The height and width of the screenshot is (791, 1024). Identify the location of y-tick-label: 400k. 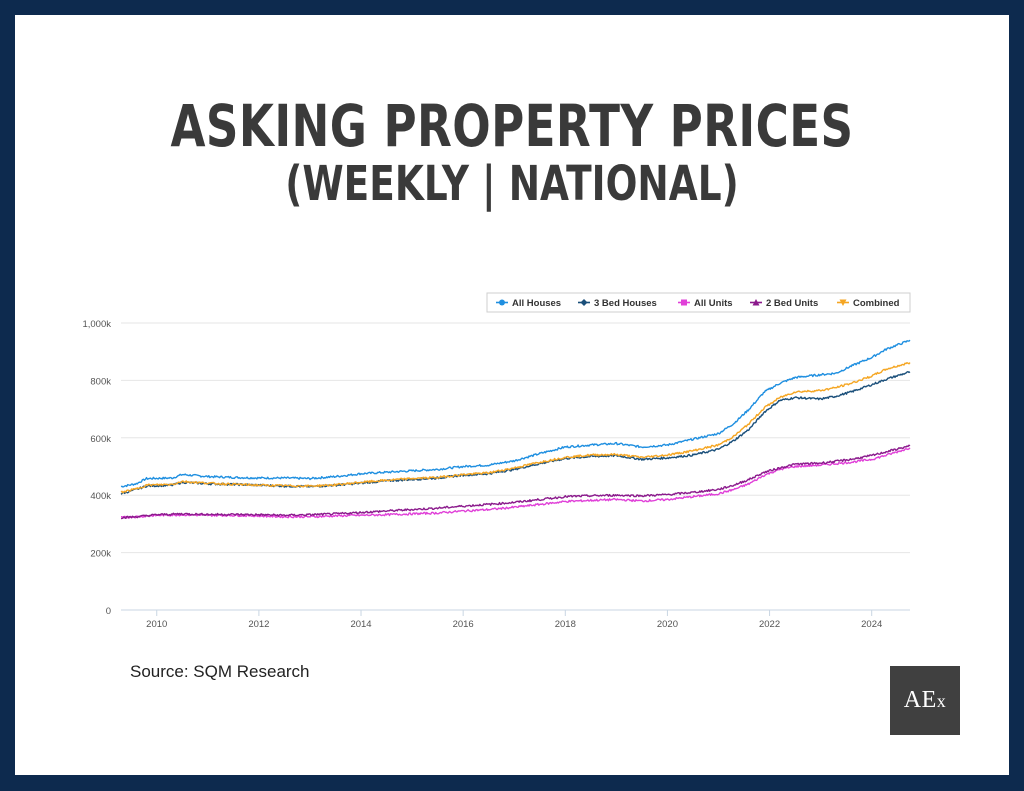
(100, 496).